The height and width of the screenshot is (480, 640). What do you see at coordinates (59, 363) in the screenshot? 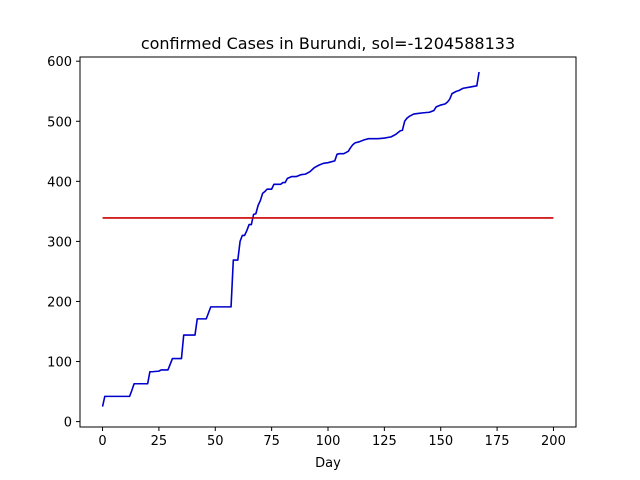
I see `y-tick-label: 100` at bounding box center [59, 363].